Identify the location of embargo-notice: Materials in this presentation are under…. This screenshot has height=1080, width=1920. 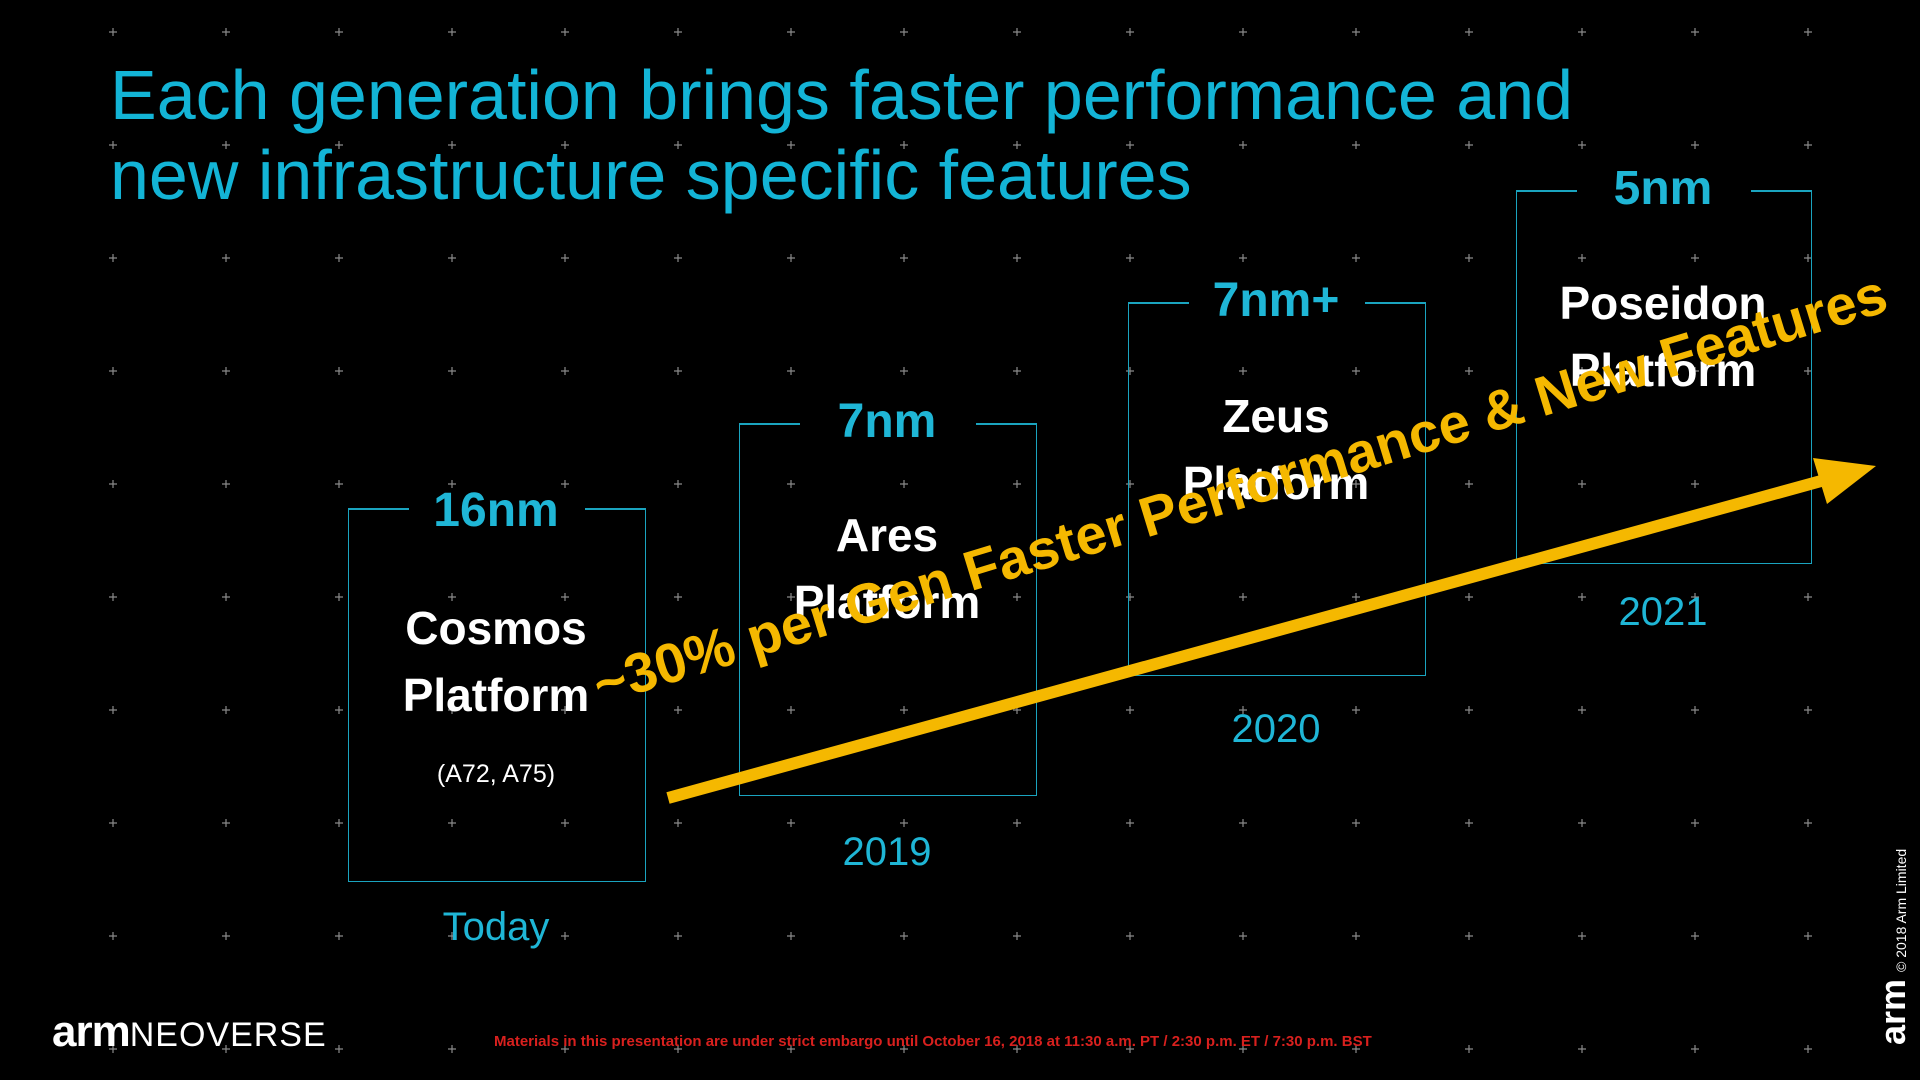
(933, 1041).